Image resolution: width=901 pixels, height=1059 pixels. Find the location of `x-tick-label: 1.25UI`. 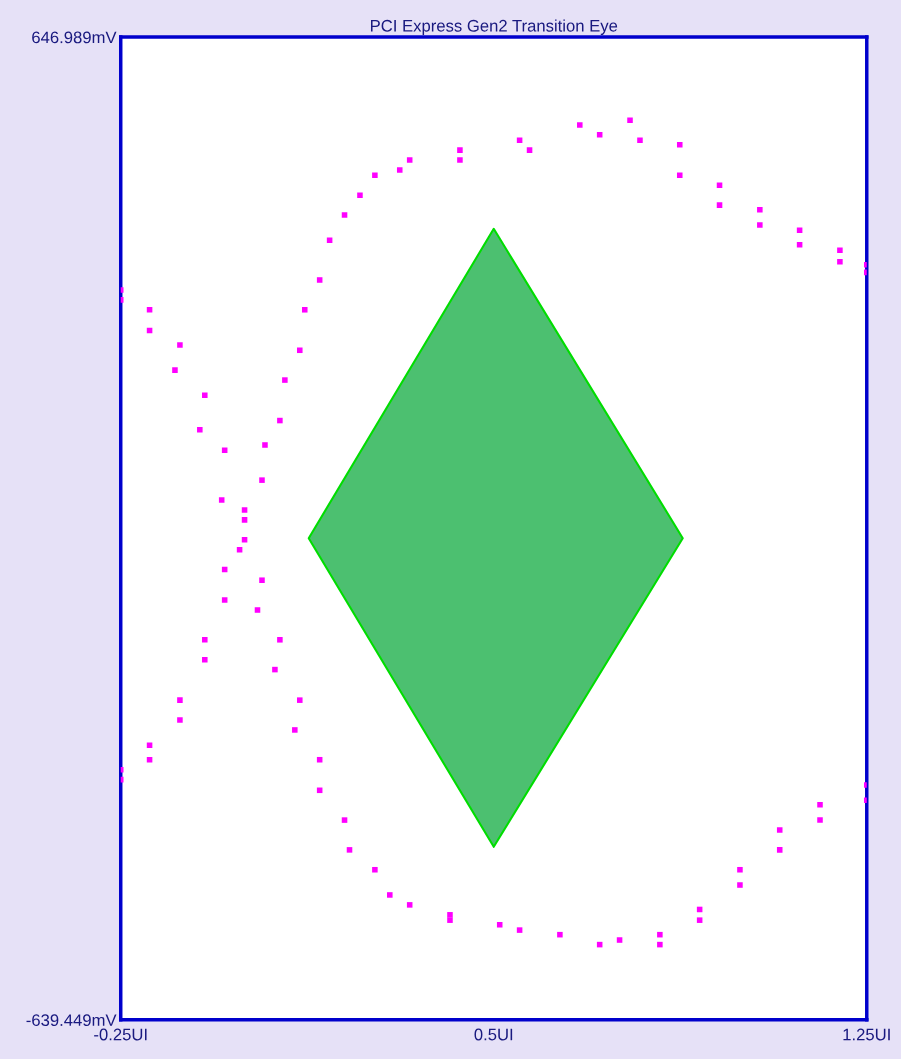

x-tick-label: 1.25UI is located at coordinates (866, 1034).